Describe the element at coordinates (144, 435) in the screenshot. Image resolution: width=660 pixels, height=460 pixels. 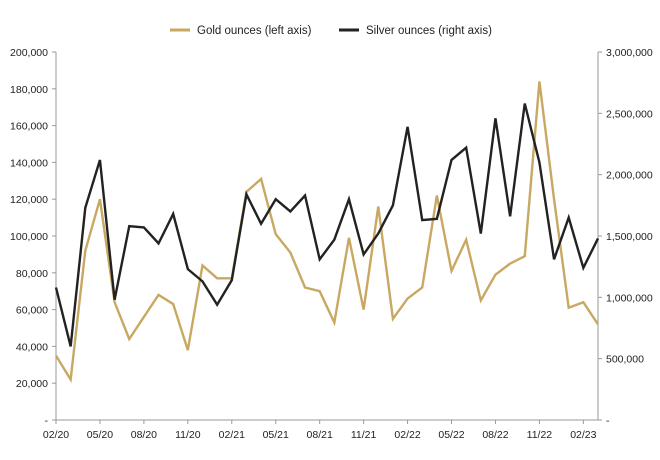
I see `x-tick-label: 08/20` at that location.